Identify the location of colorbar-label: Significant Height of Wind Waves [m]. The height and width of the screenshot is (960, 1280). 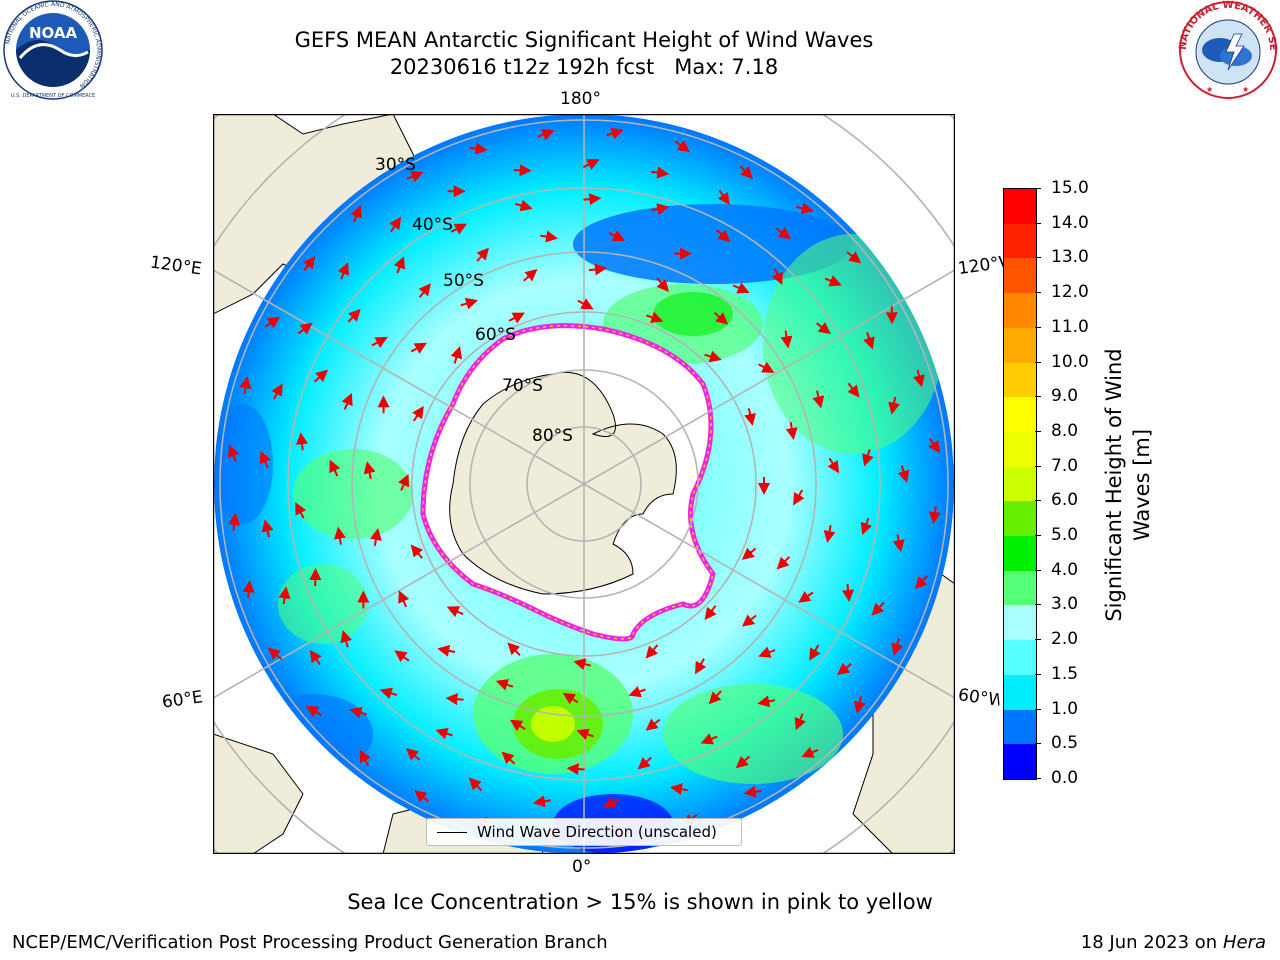
(1128, 484).